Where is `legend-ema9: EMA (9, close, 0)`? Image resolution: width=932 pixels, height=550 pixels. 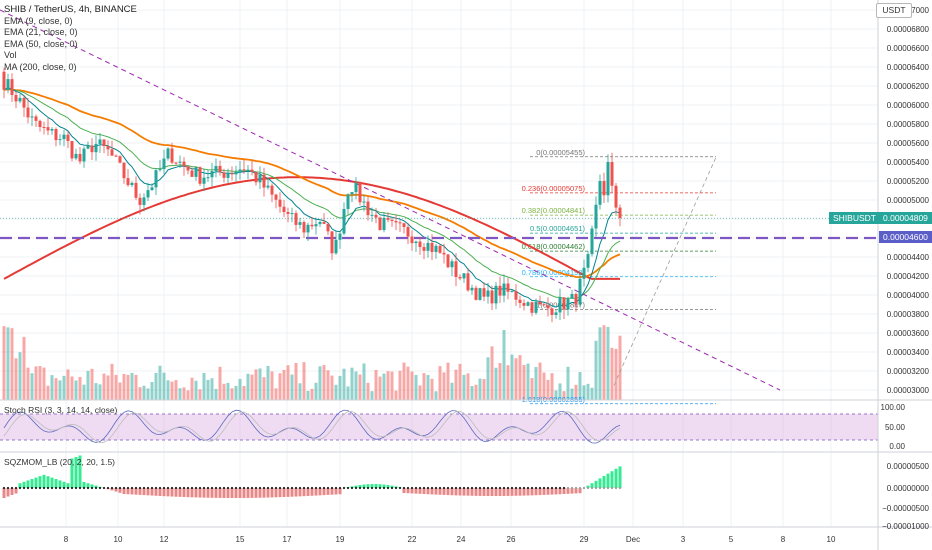
legend-ema9: EMA (9, close, 0) is located at coordinates (38, 20).